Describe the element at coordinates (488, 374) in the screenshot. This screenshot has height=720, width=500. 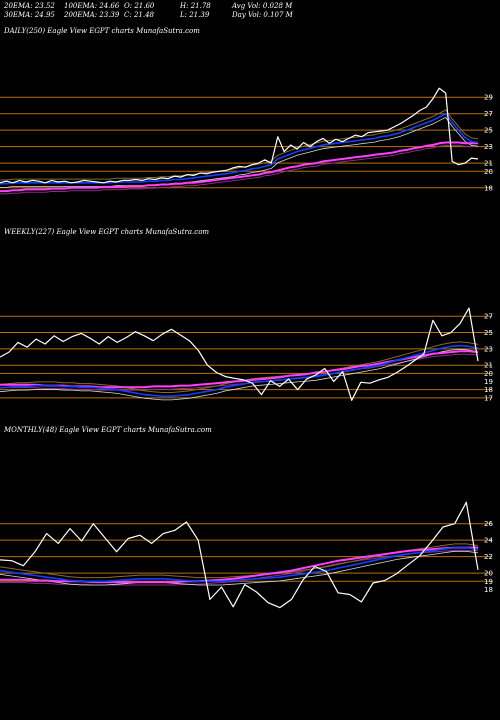
I see `y-tick-label-4: 20` at that location.